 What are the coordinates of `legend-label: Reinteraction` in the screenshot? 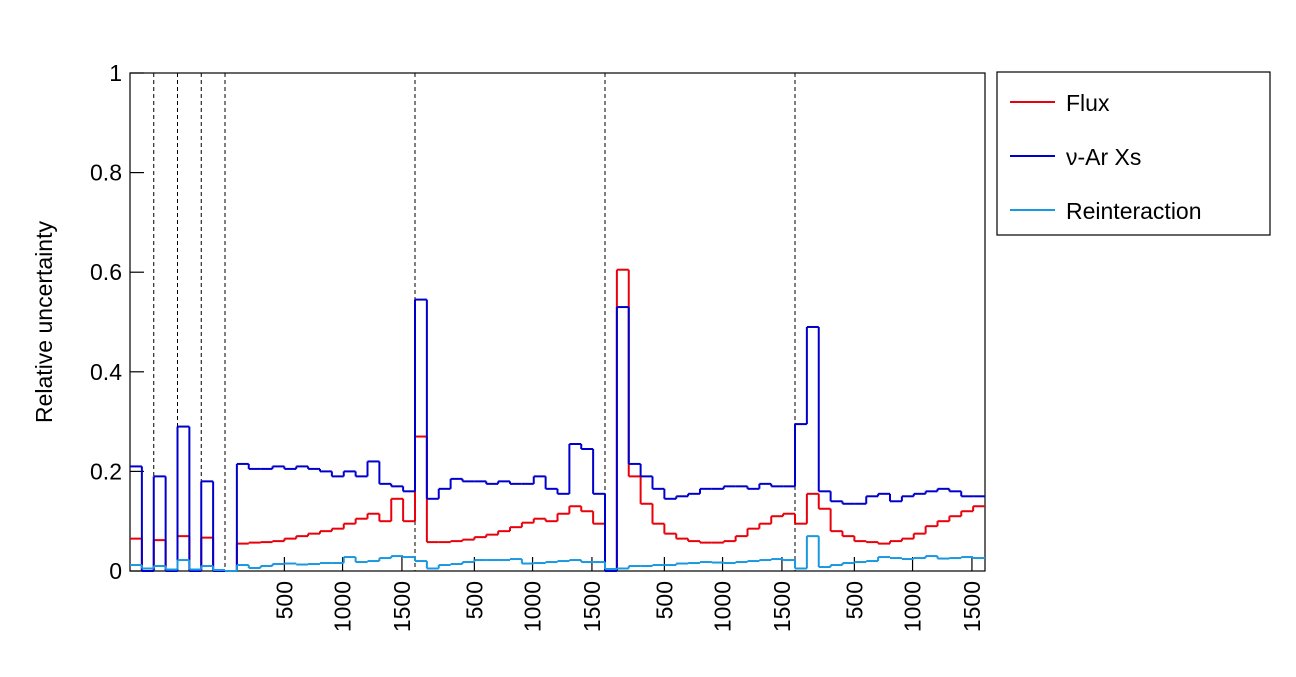 It's located at (1134, 211).